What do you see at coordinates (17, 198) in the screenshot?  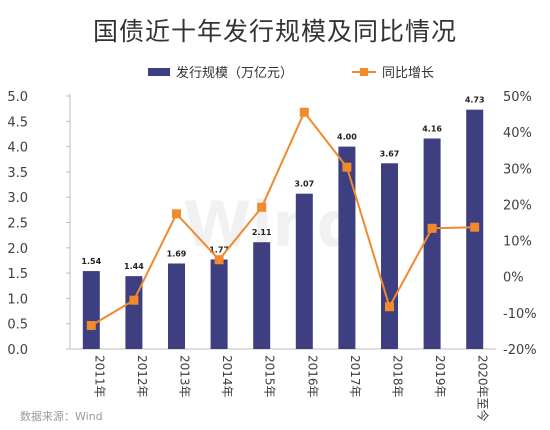 I see `left-tick-label: 3.0` at bounding box center [17, 198].